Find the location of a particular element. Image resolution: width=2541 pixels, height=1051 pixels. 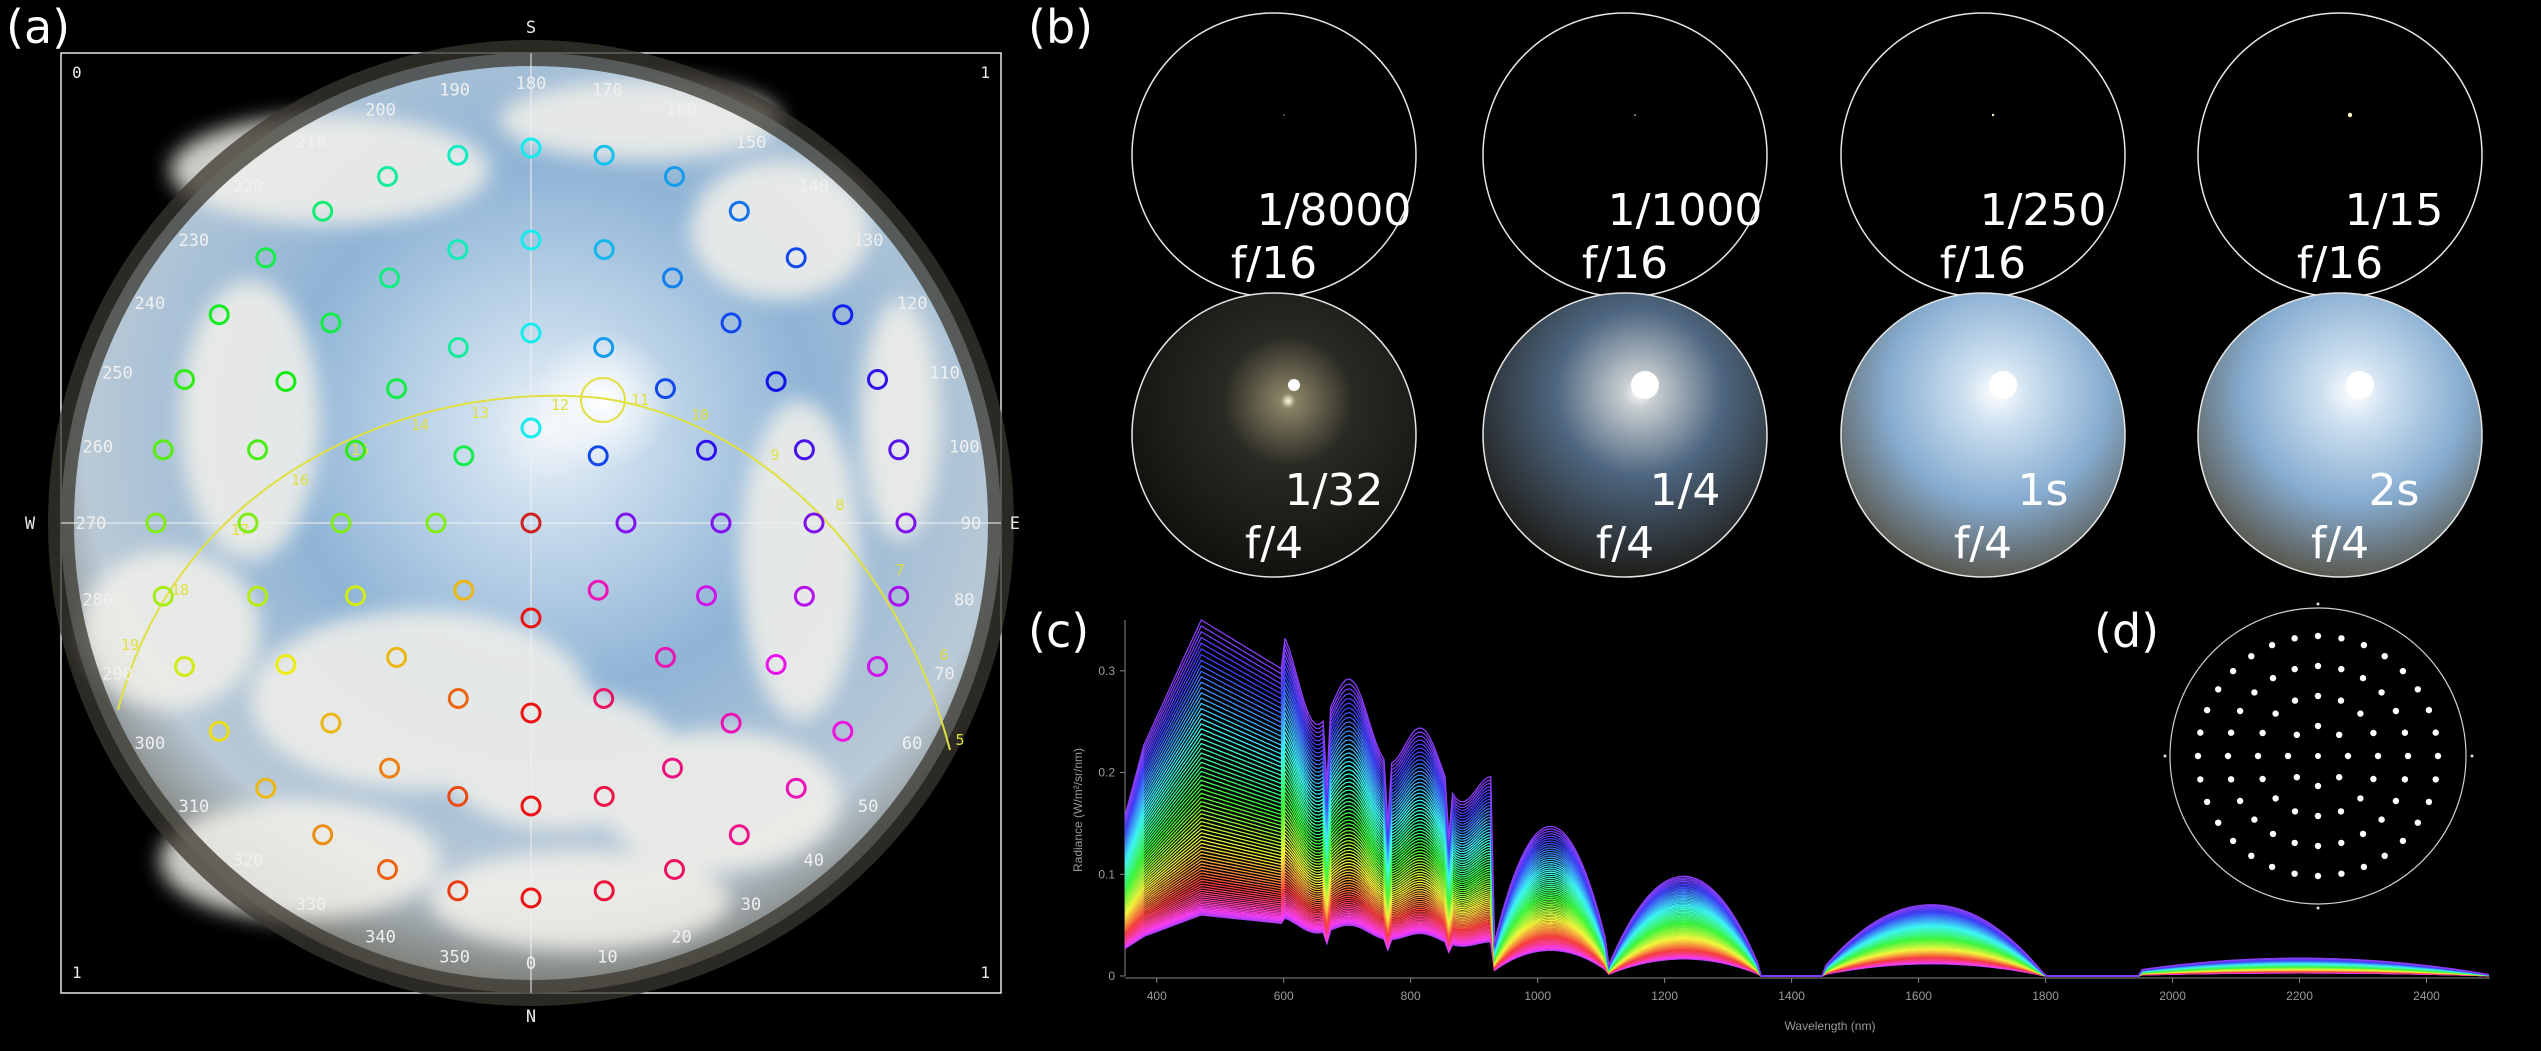

sun-path-hour-label: 14 is located at coordinates (420, 425).